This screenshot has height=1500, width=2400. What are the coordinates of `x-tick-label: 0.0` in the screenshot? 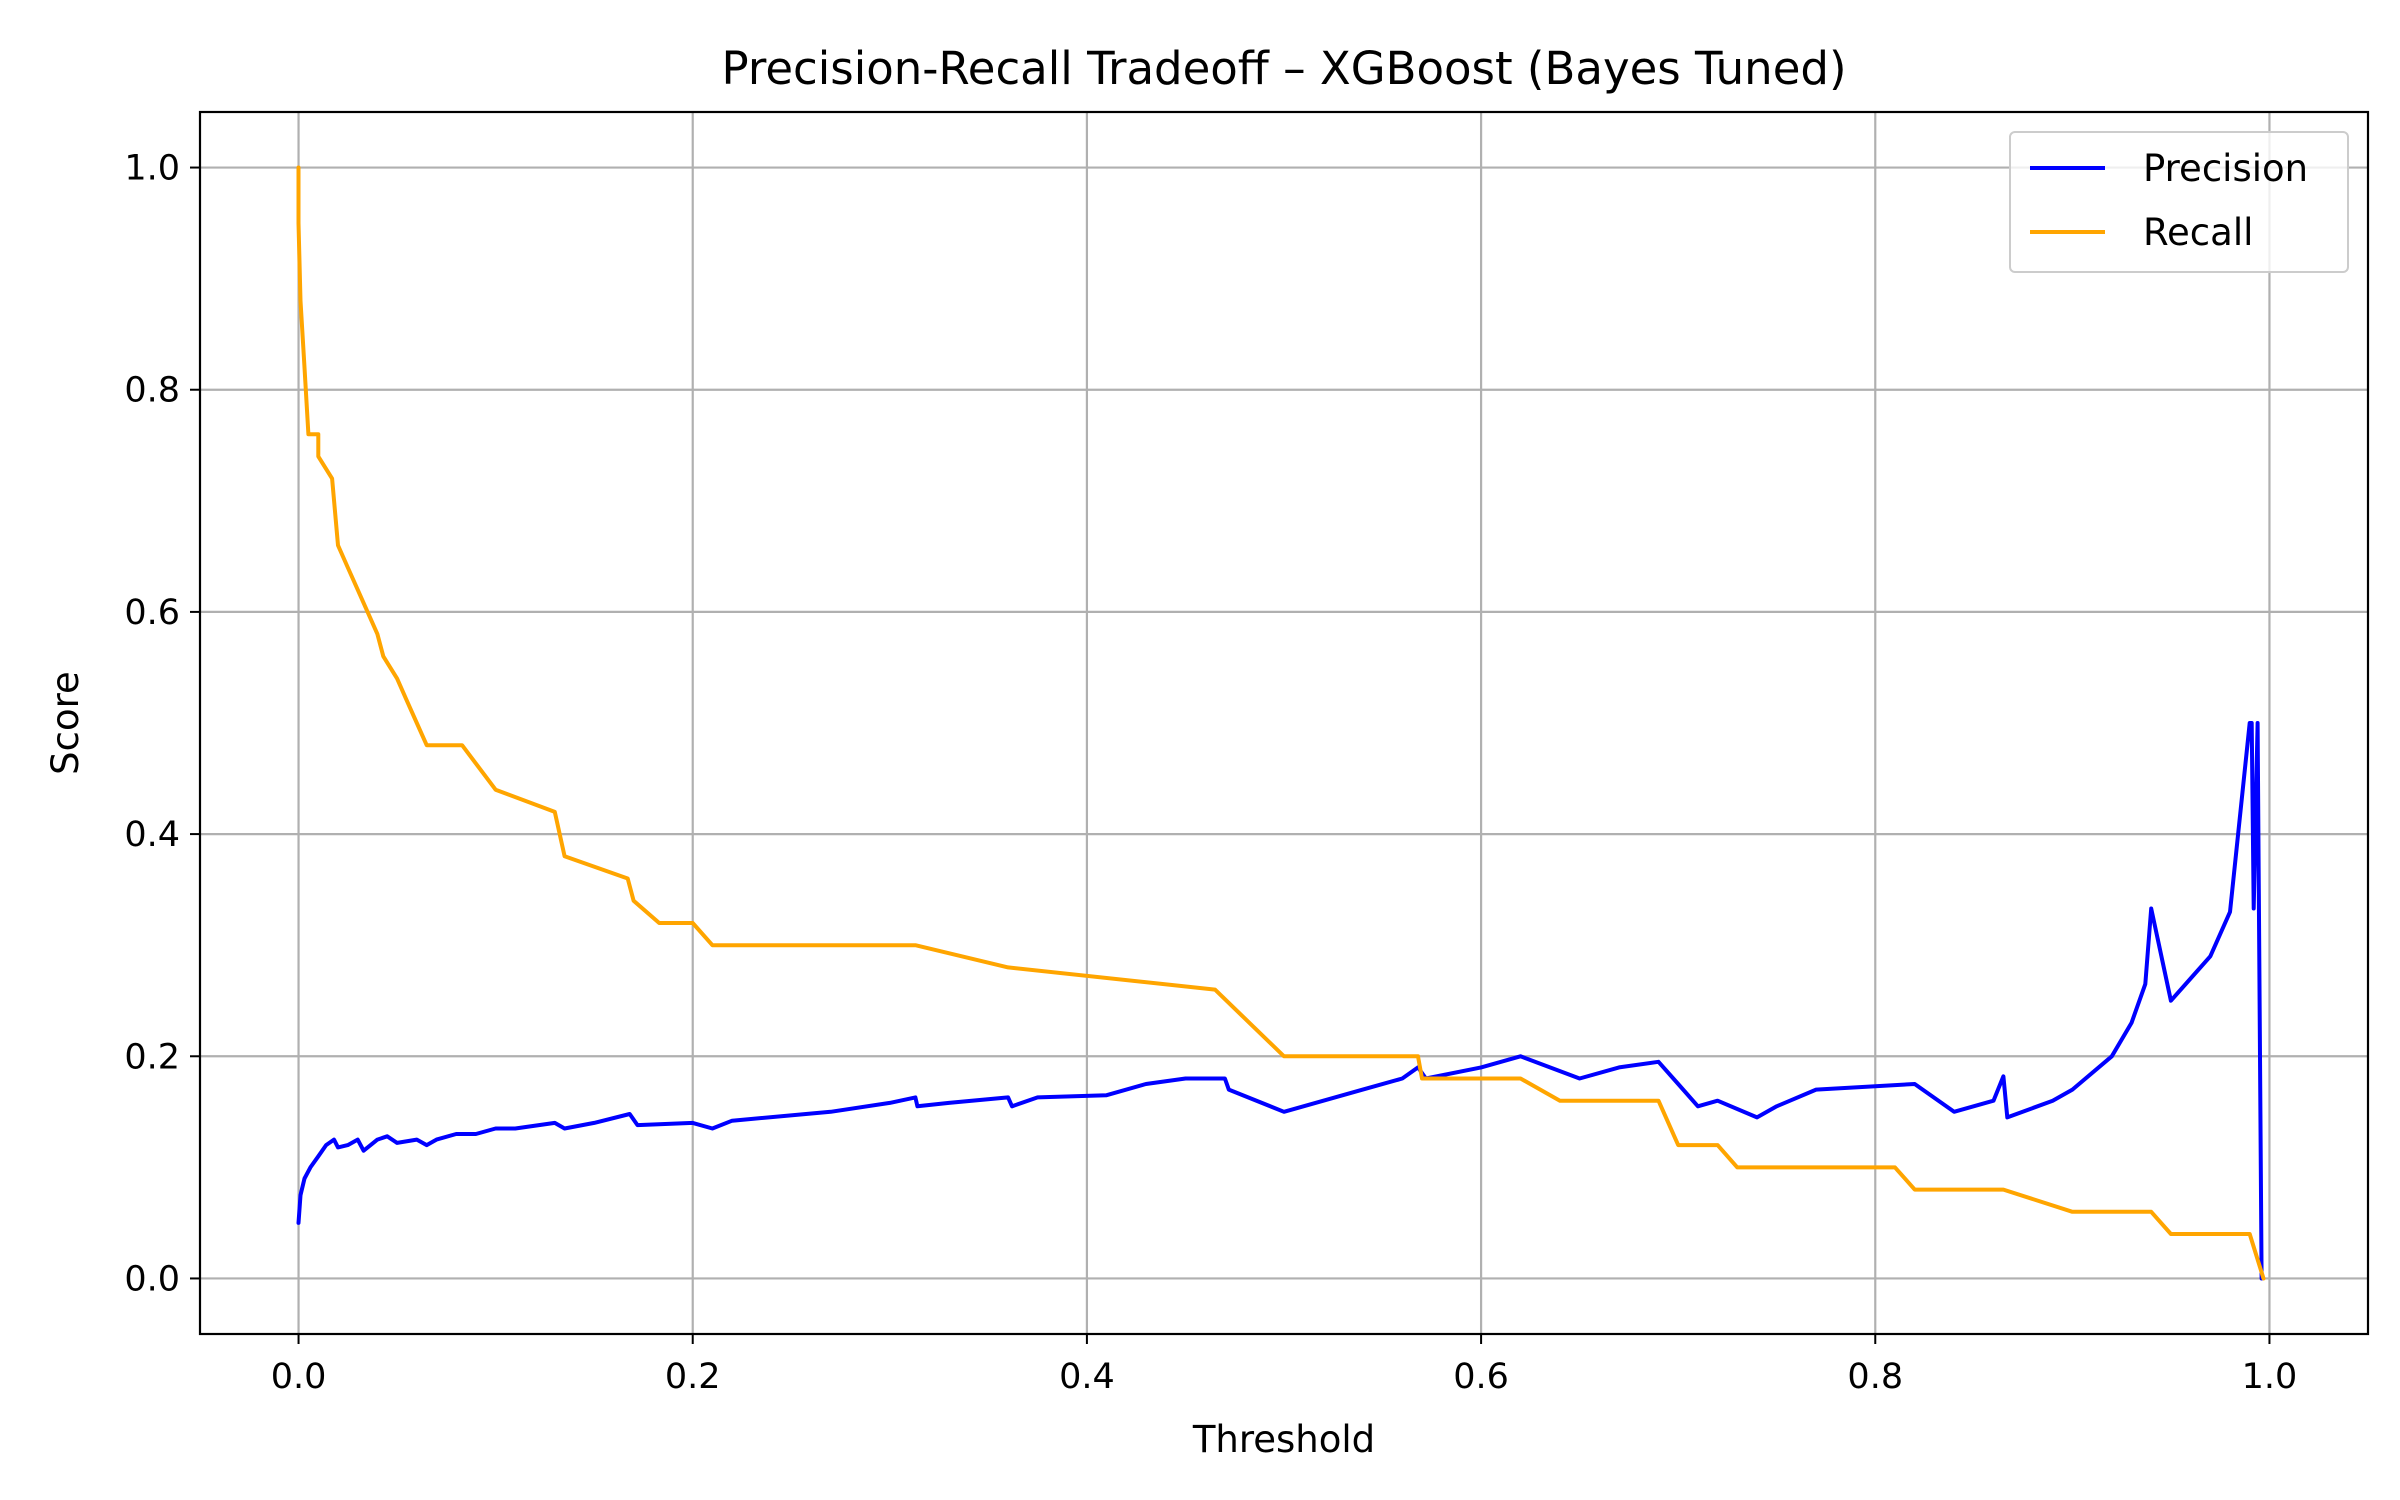 It's located at (299, 1377).